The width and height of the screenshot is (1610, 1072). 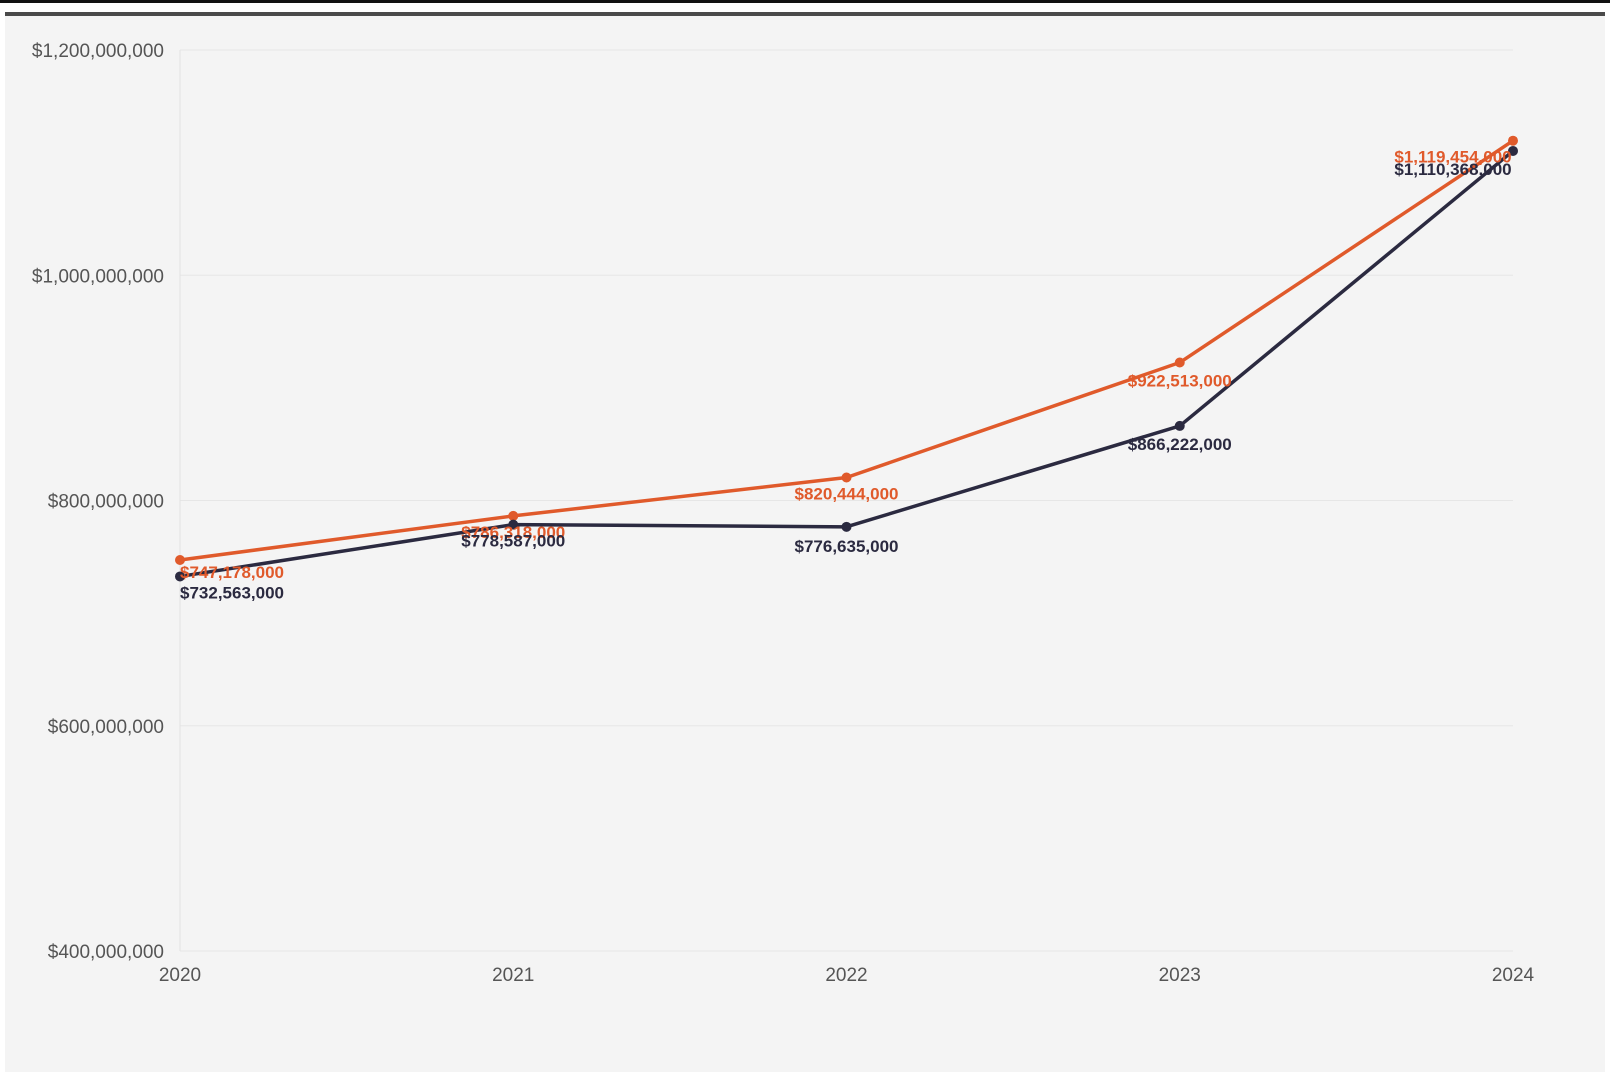 I want to click on x-tick-label: 2022, so click(x=846, y=975).